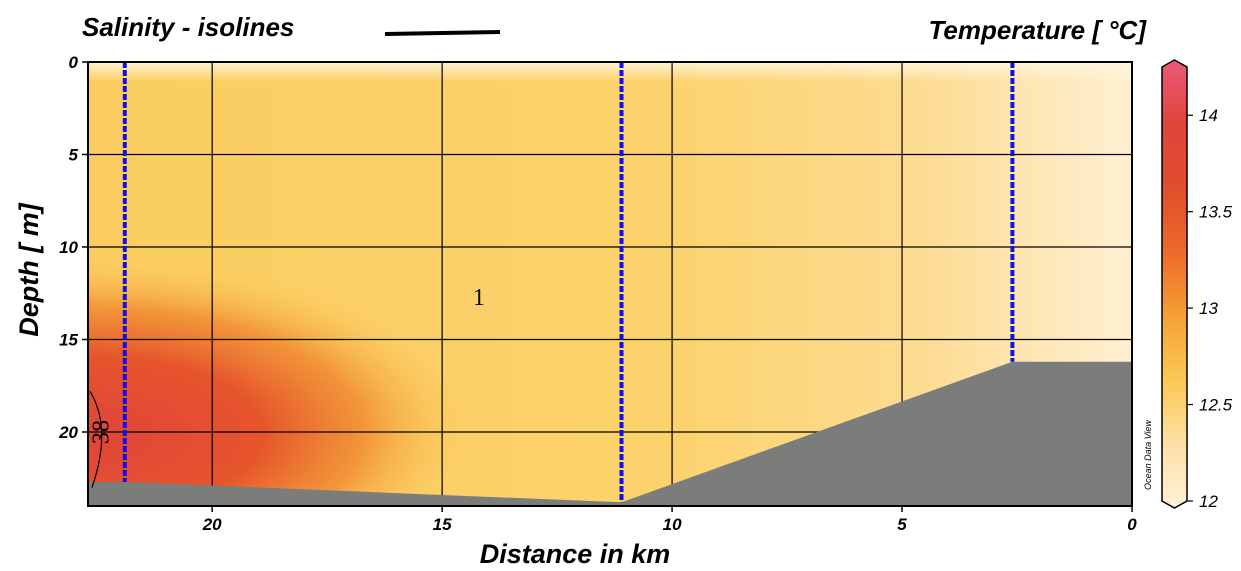 The height and width of the screenshot is (571, 1241). I want to click on y-tick-label: 20, so click(68, 432).